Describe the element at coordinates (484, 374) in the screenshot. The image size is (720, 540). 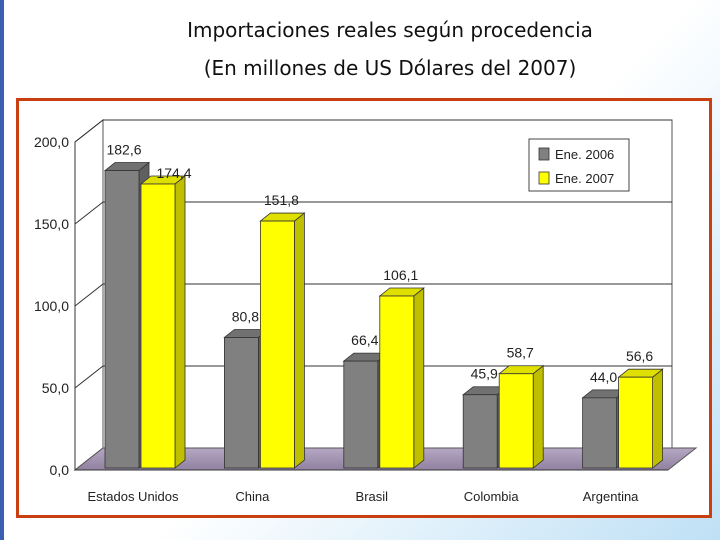
I see `data-label: 45,9` at that location.